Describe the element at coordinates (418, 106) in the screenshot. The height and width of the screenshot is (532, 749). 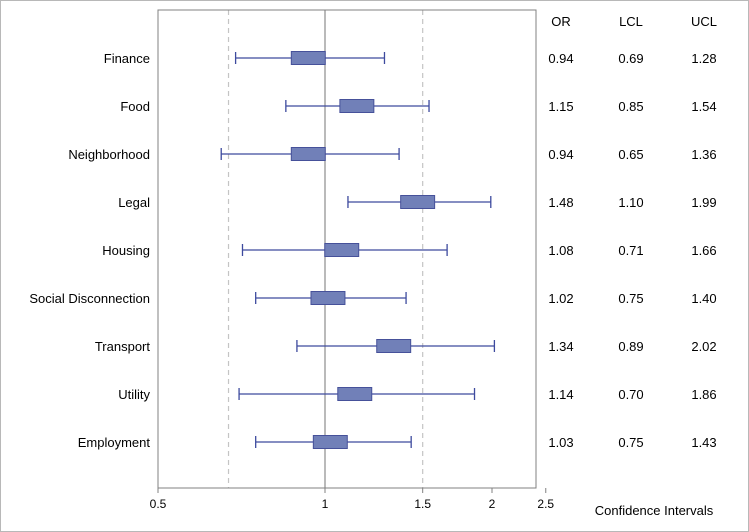
I see `forest-row: Food 1.15 0.85 1.54` at that location.